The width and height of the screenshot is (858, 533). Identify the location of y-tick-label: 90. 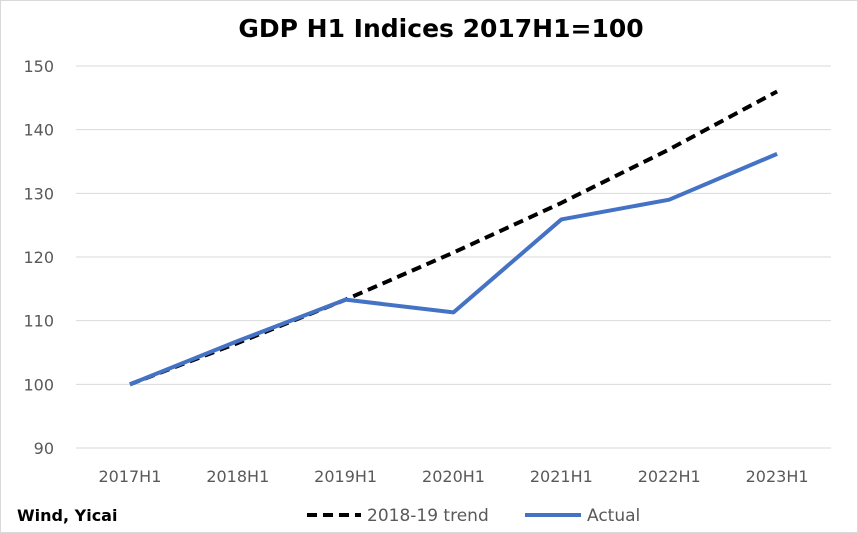
(44, 448).